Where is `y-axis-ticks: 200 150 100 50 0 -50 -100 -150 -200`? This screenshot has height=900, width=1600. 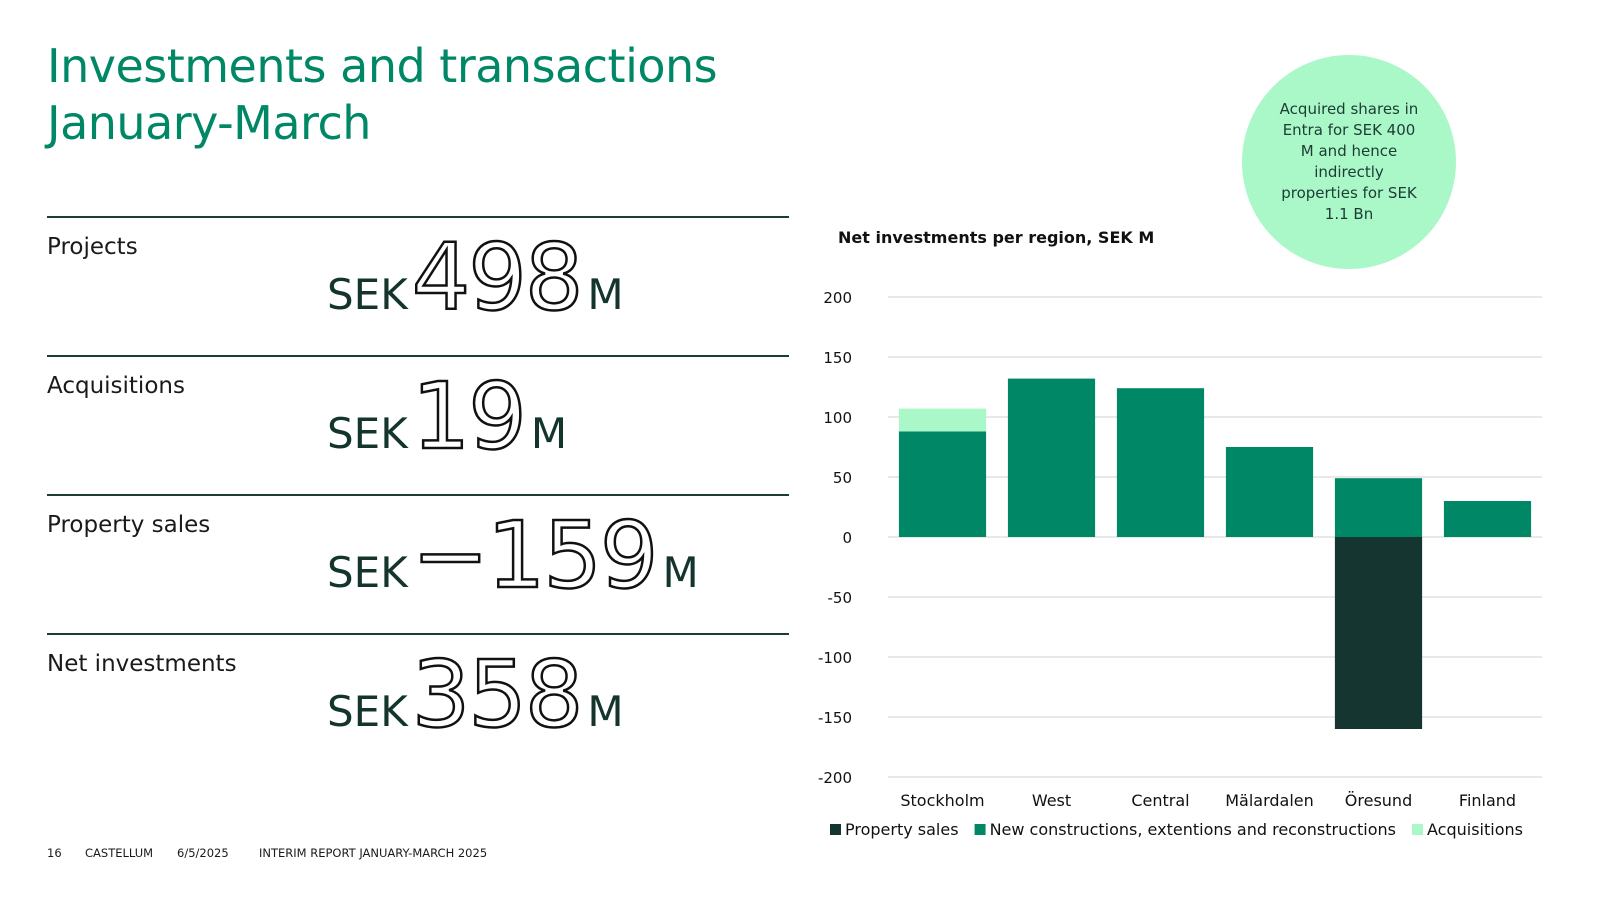 y-axis-ticks: 200 150 100 50 0 -50 -100 -150 -200 is located at coordinates (835, 538).